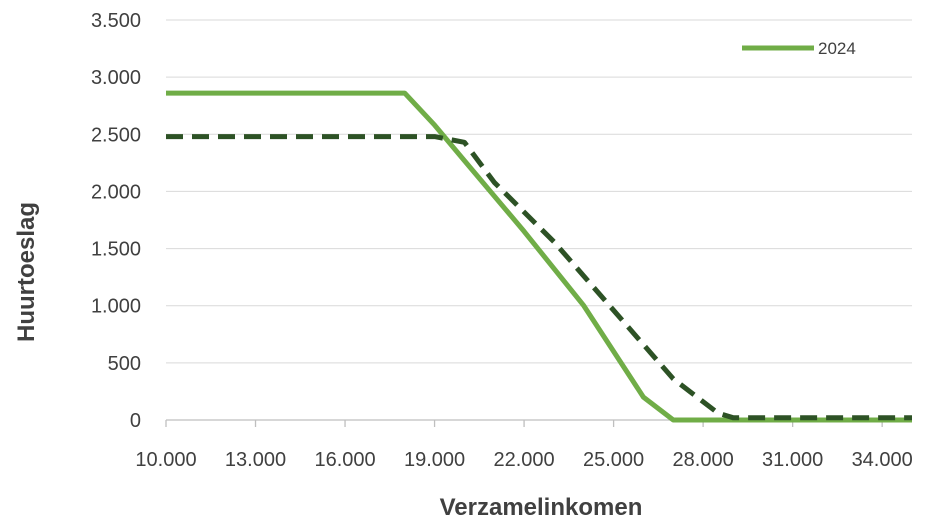  Describe the element at coordinates (837, 48) in the screenshot. I see `legend-label-2024: 2024` at that location.